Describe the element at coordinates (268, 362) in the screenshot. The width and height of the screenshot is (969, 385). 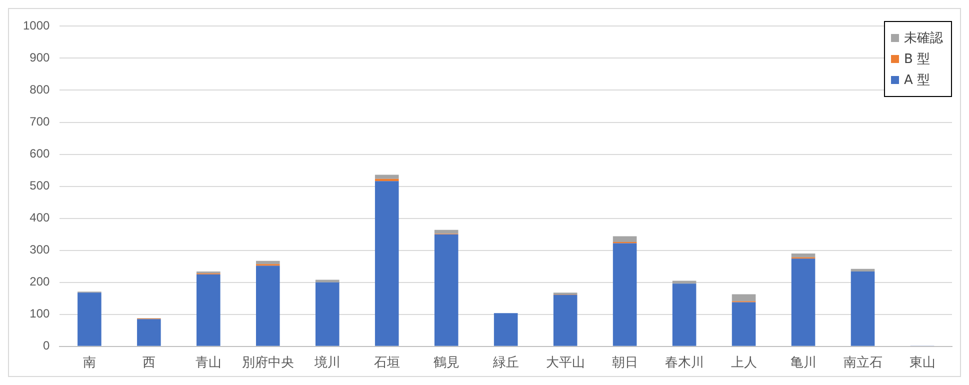
I see `x-tick-label: 別府中央` at that location.